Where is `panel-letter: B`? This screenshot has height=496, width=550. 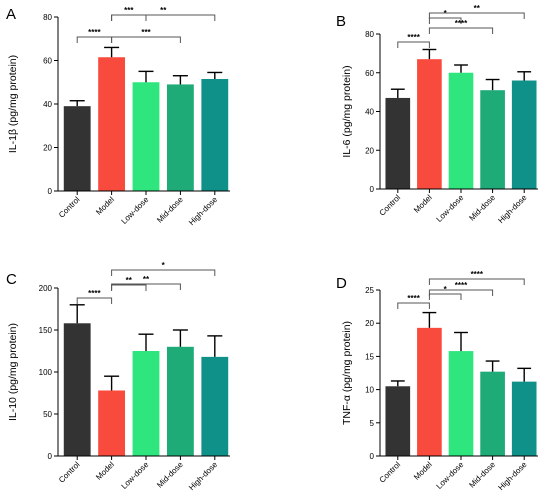
panel-letter: B is located at coordinates (341, 21).